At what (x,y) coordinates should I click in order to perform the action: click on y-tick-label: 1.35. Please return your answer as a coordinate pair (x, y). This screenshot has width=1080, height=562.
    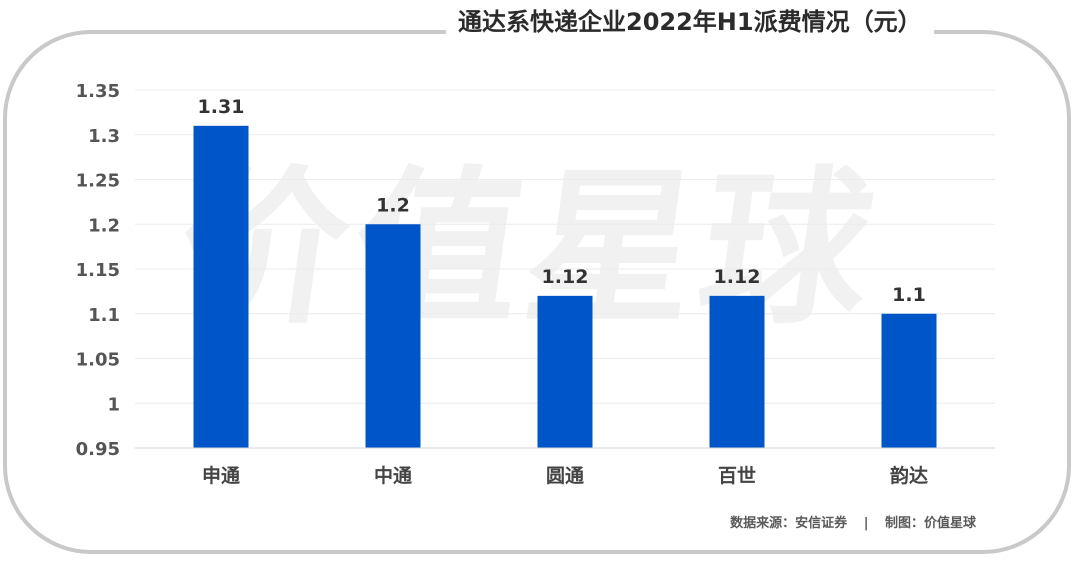
    Looking at the image, I should click on (98, 91).